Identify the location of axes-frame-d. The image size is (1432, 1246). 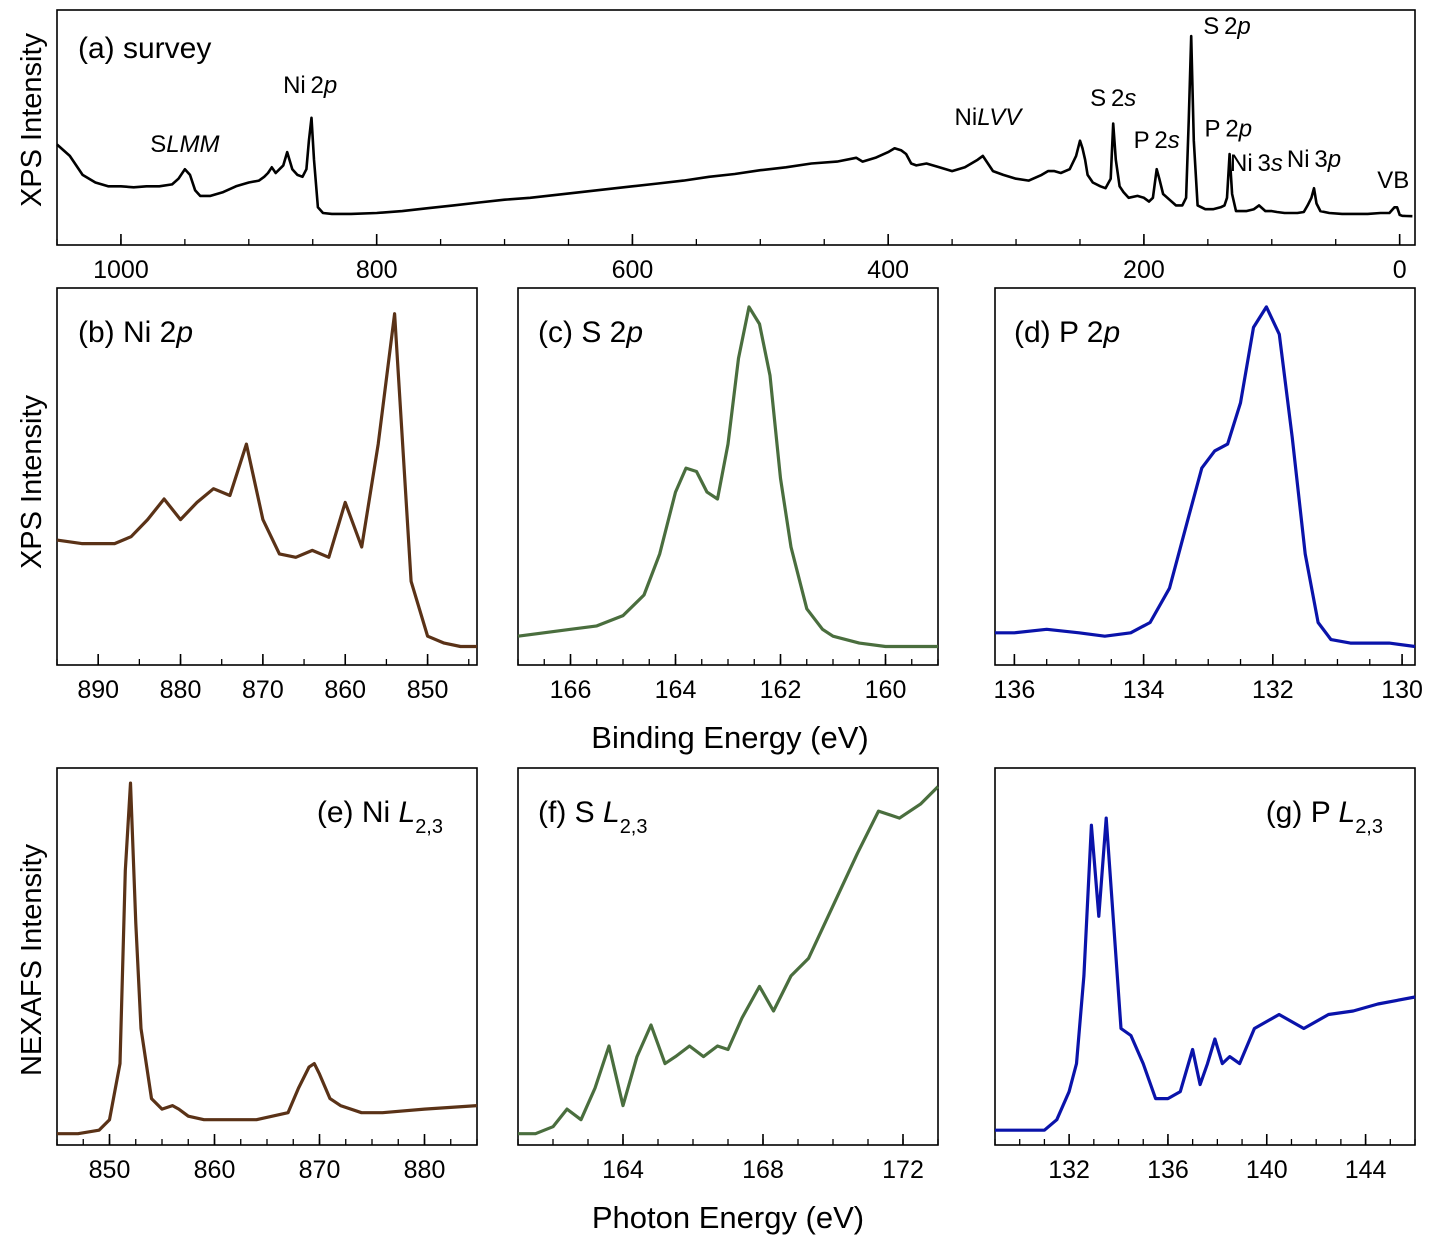
(1205, 476).